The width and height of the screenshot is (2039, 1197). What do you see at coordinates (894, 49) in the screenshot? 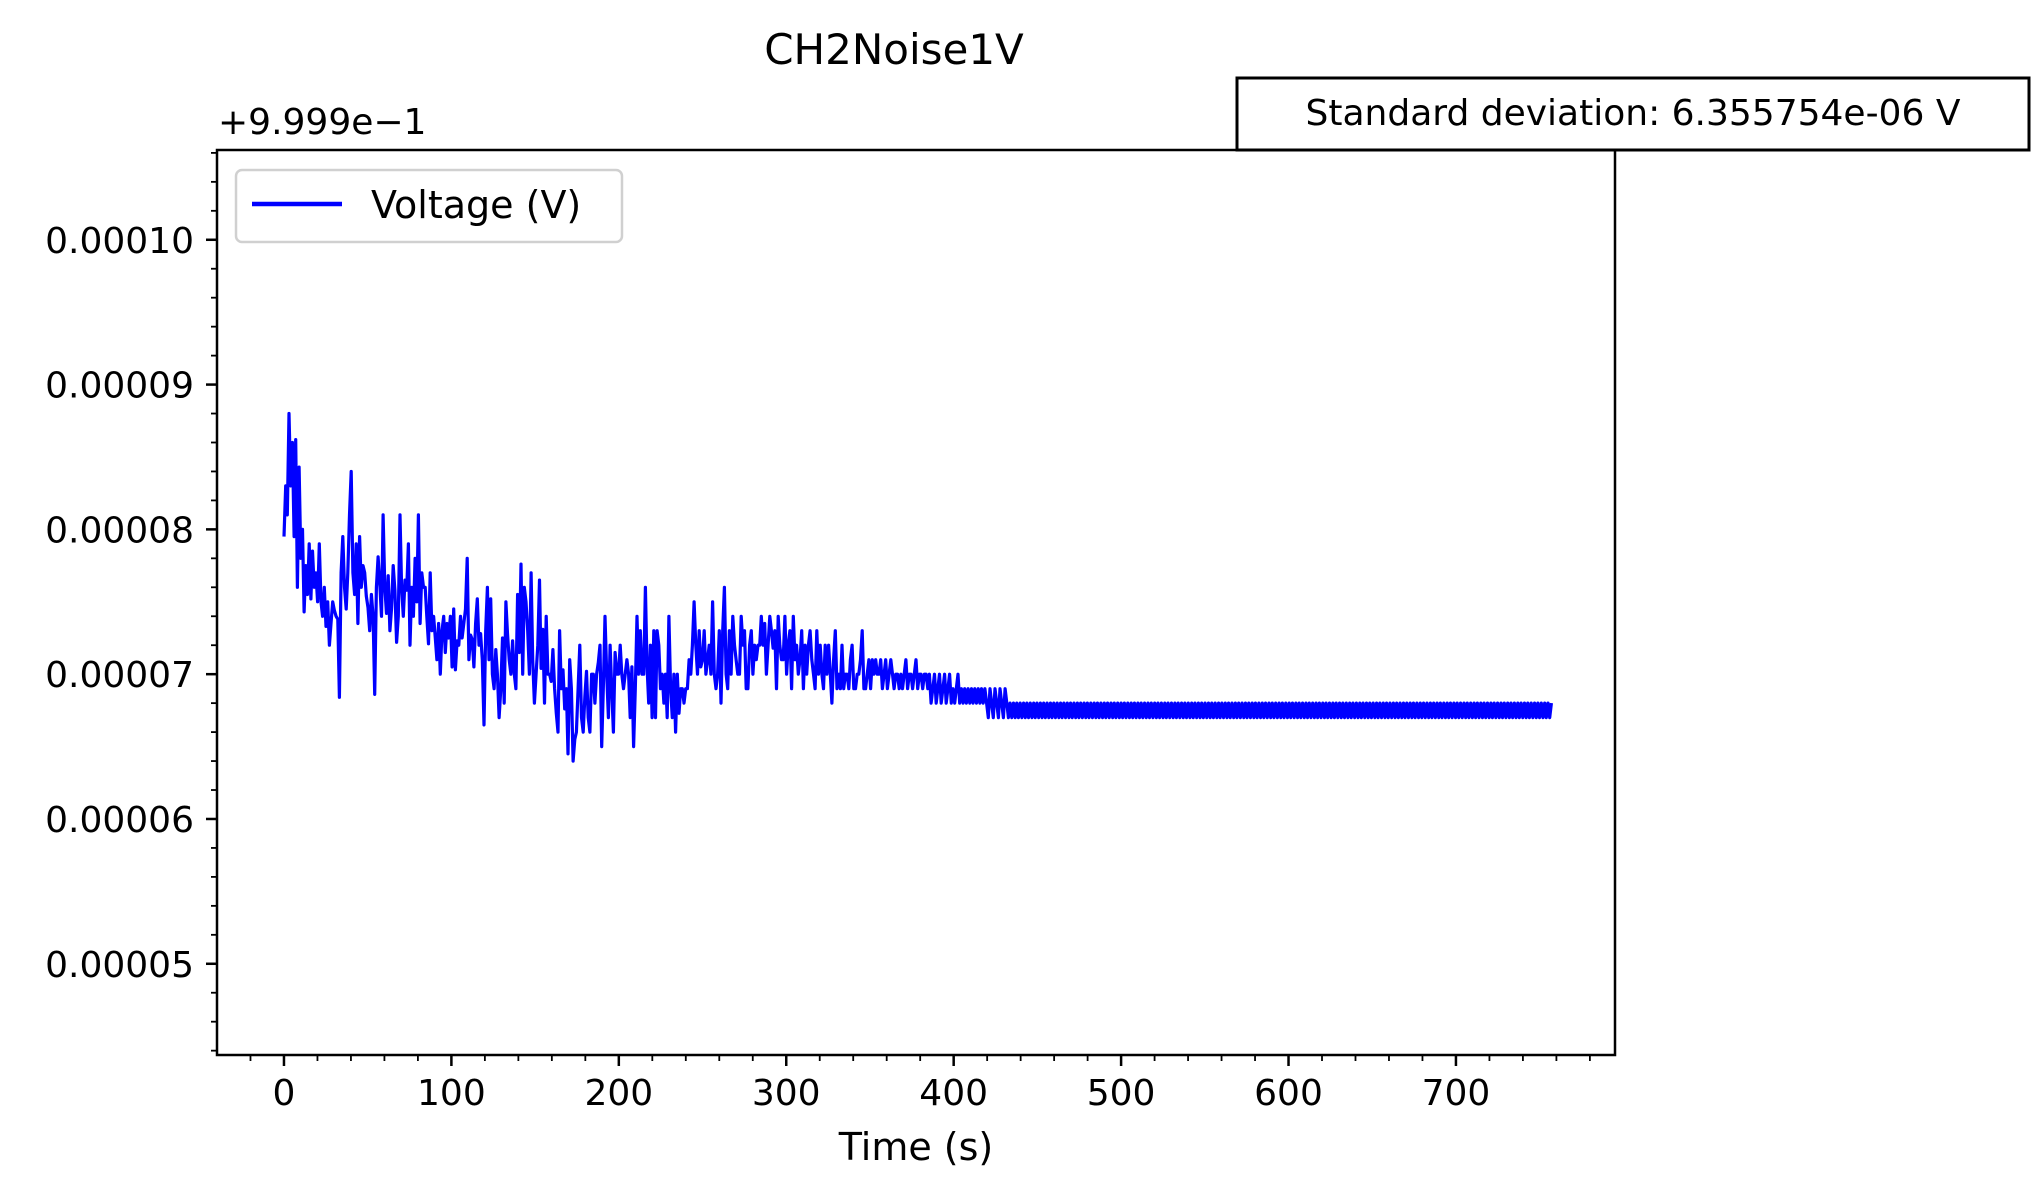
I see `chart-title: CH2Noise1V` at bounding box center [894, 49].